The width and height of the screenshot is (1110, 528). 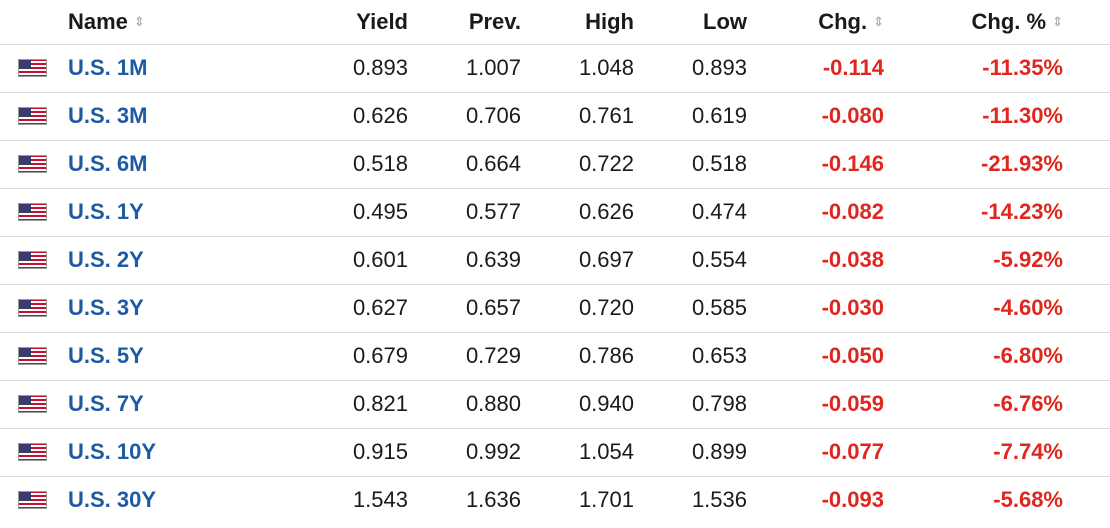 What do you see at coordinates (108, 163) in the screenshot?
I see `instrument-link: U.S. 6M` at bounding box center [108, 163].